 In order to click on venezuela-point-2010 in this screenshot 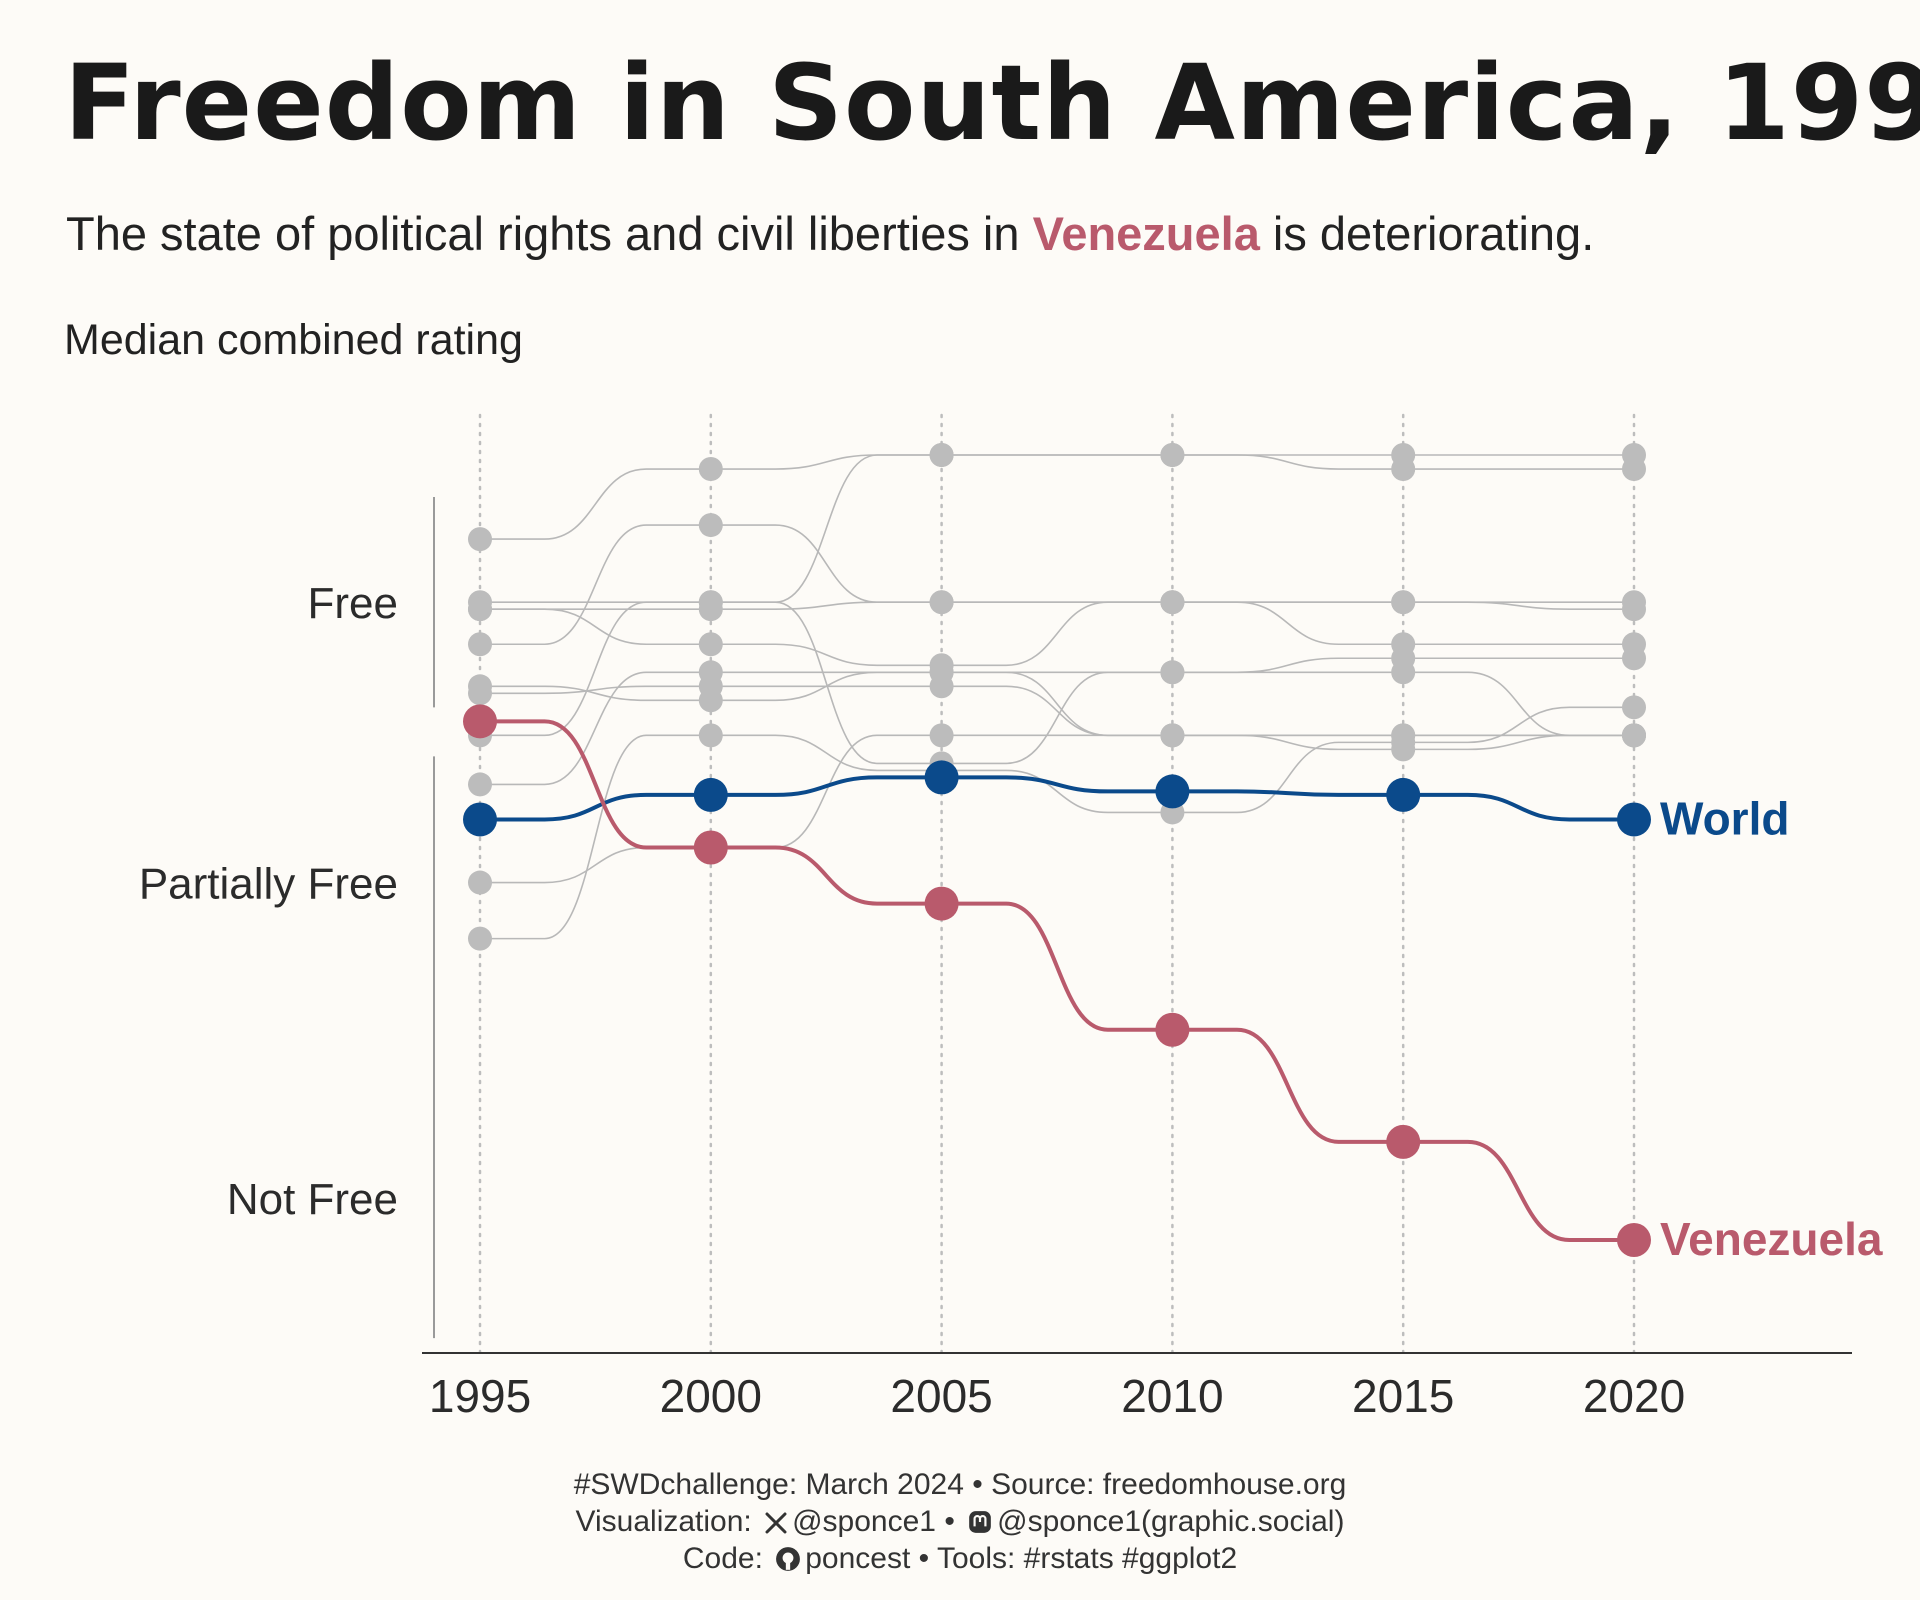, I will do `click(1172, 1029)`.